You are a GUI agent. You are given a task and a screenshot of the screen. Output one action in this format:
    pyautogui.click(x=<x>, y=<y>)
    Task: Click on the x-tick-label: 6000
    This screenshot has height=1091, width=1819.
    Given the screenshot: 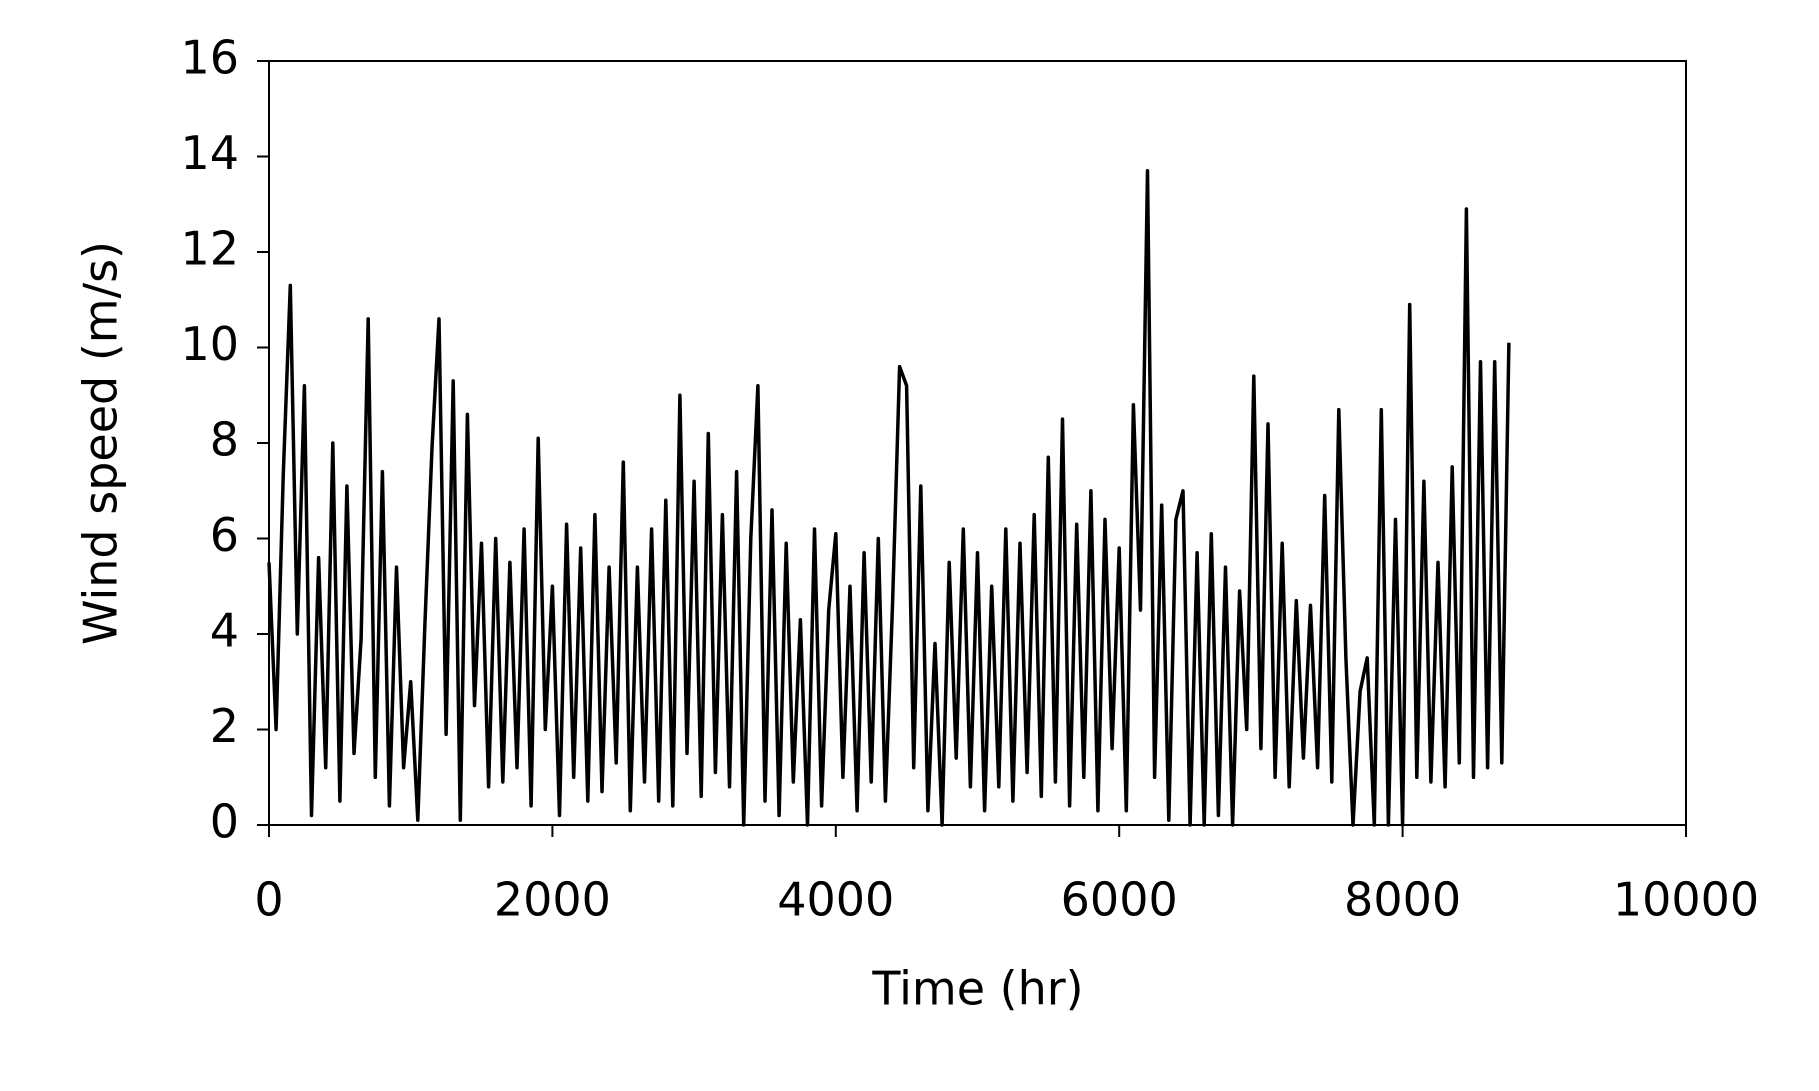 What is the action you would take?
    pyautogui.click(x=1119, y=900)
    